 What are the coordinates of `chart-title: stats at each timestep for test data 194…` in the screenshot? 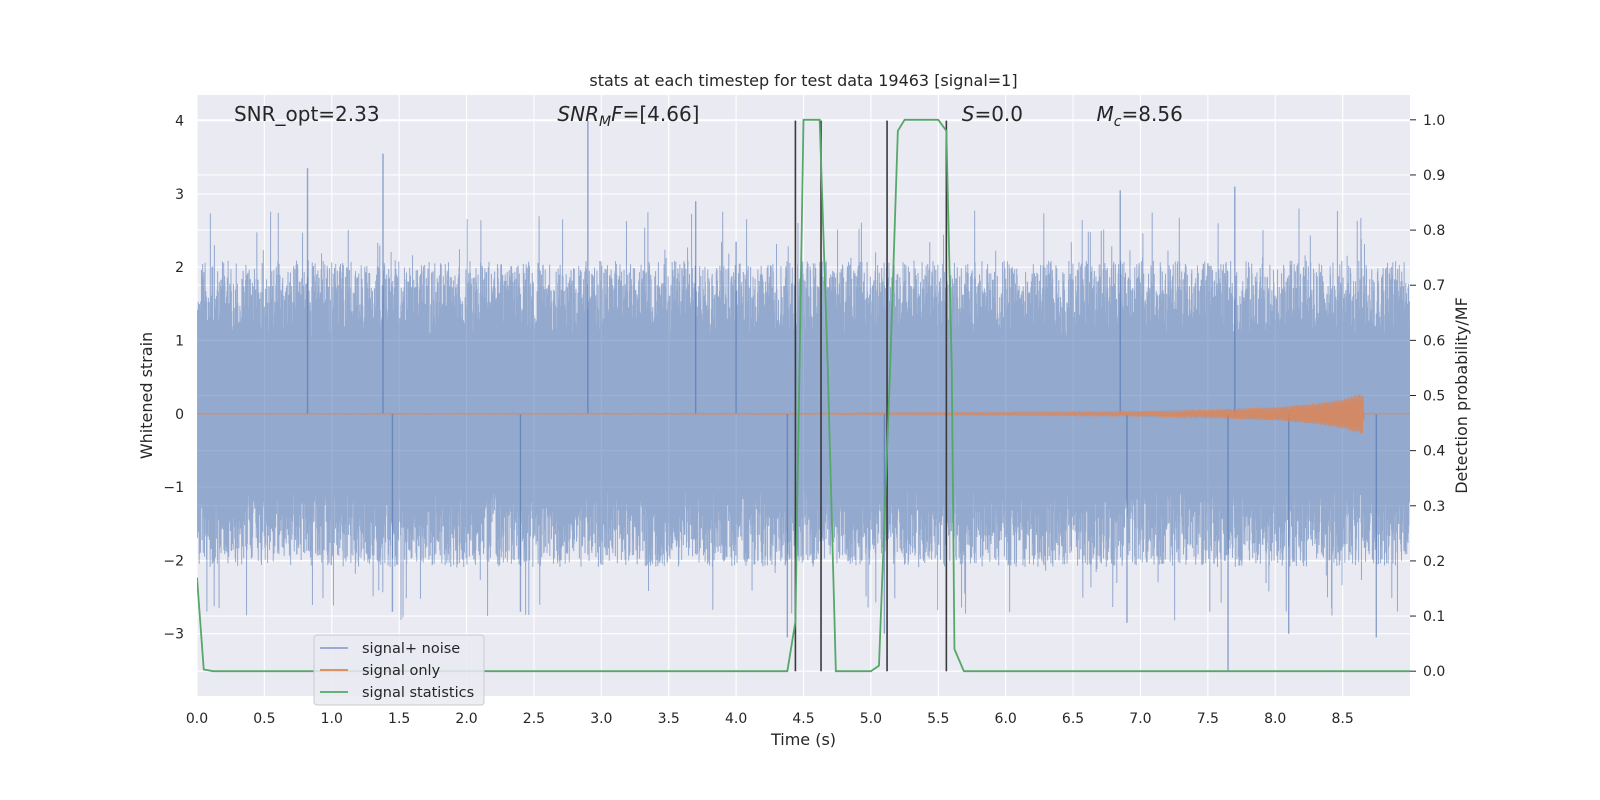 It's located at (803, 80).